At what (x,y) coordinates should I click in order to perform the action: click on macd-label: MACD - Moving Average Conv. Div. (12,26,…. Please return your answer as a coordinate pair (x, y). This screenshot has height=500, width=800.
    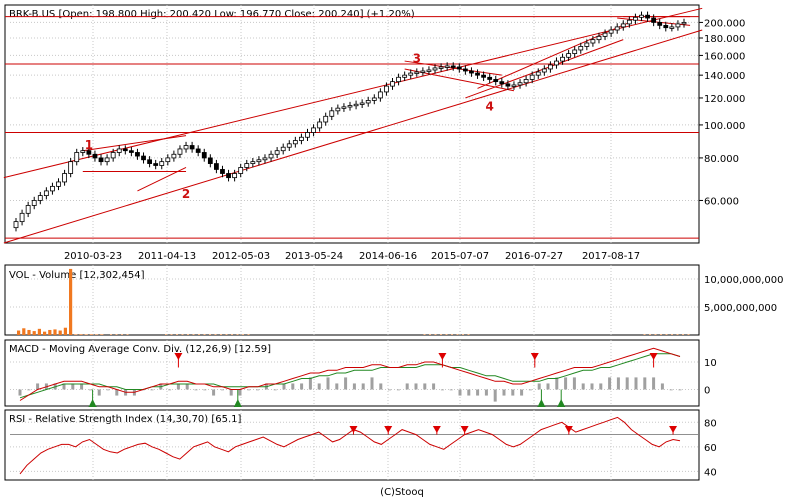
    Looking at the image, I should click on (140, 349).